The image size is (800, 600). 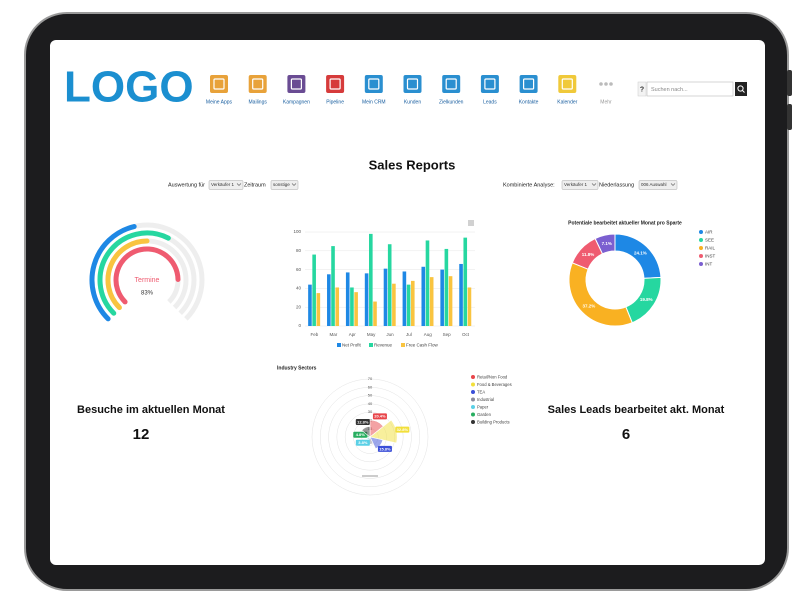 What do you see at coordinates (374, 102) in the screenshot?
I see `nav-label: Mein CRM` at bounding box center [374, 102].